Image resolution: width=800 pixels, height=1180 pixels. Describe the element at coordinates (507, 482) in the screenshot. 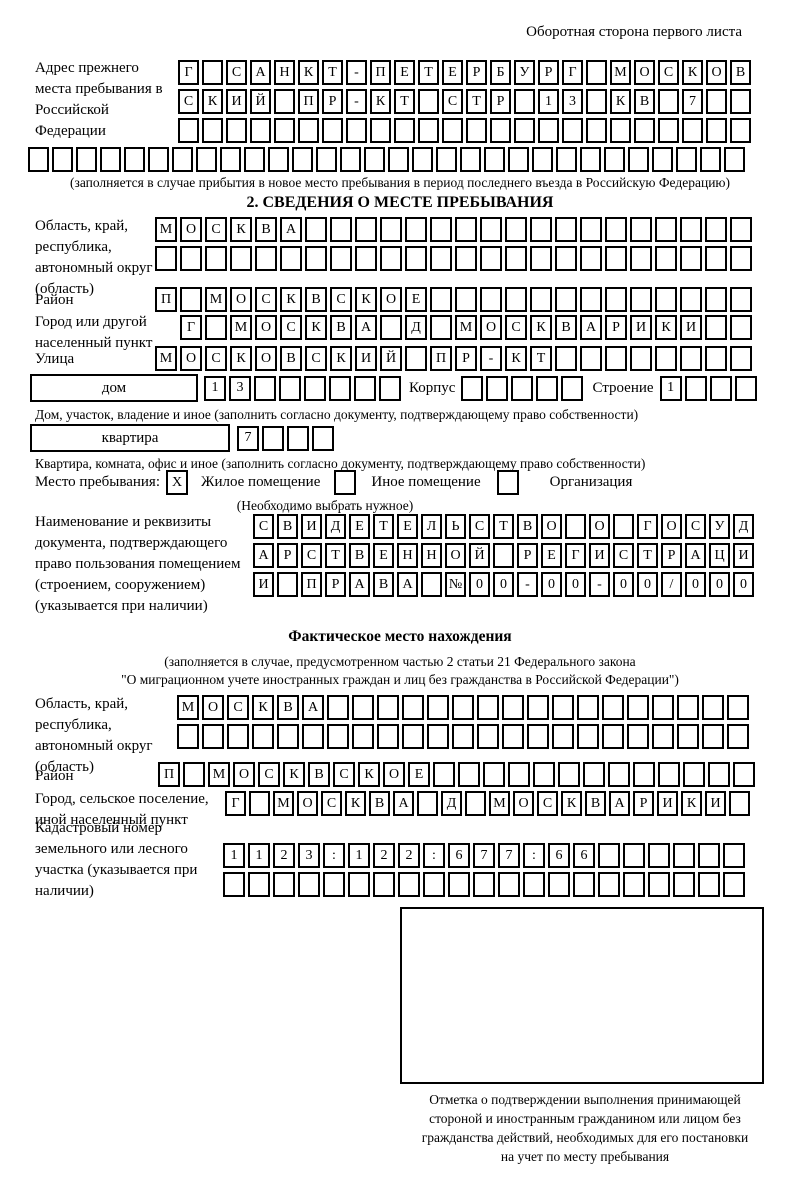

I see `stay-option-checkbox-org` at that location.